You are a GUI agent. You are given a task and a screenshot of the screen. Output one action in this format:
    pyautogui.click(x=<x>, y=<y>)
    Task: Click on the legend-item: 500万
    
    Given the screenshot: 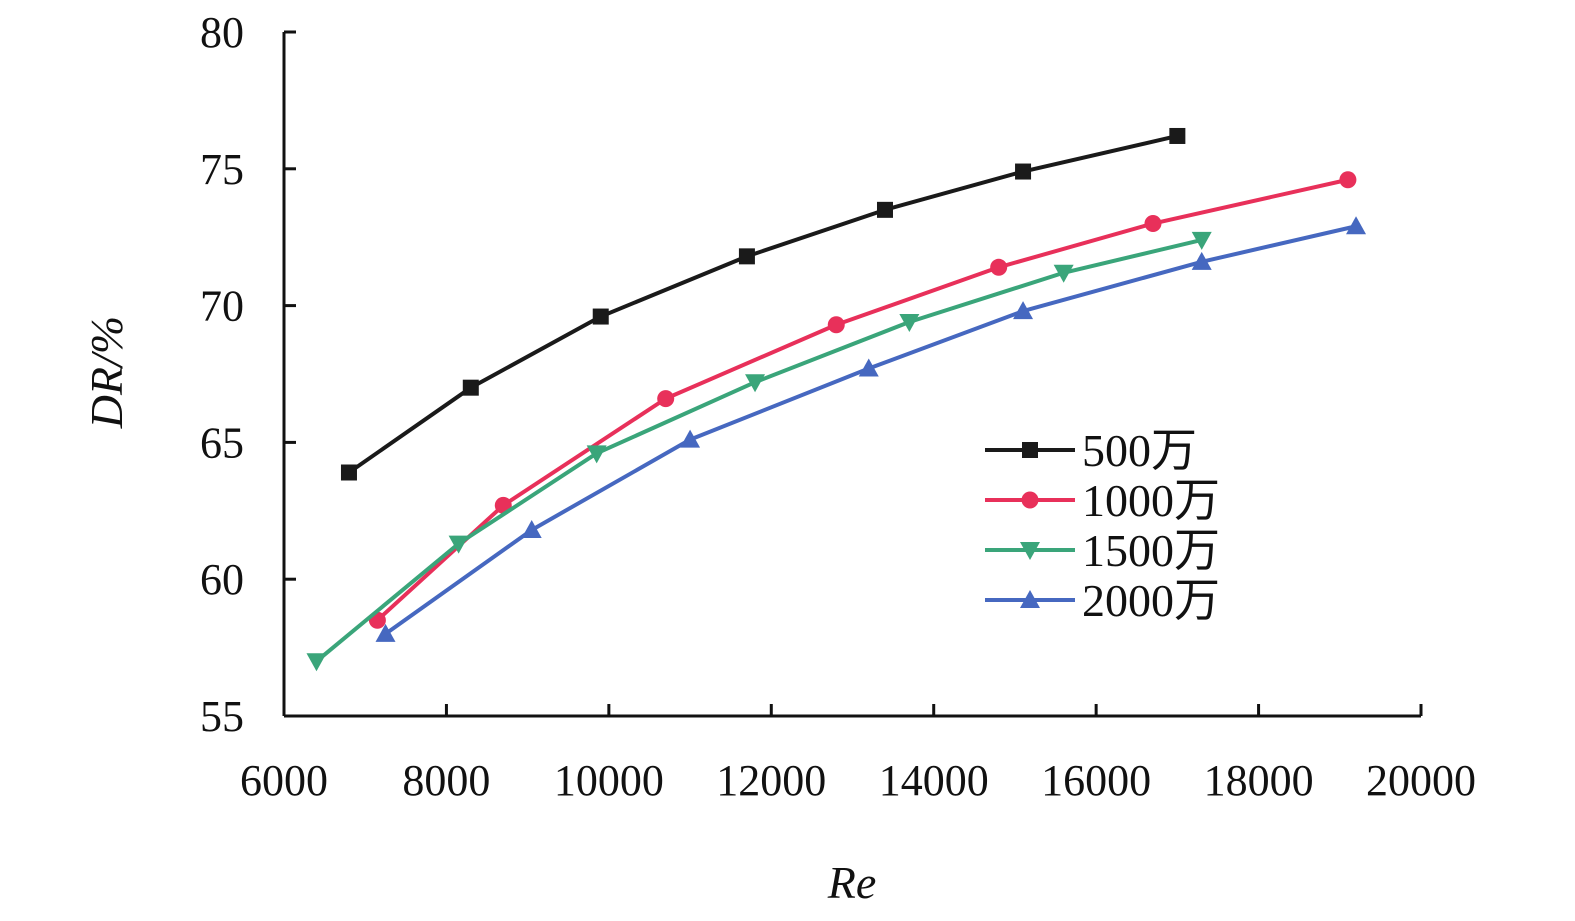 What is the action you would take?
    pyautogui.click(x=1091, y=450)
    